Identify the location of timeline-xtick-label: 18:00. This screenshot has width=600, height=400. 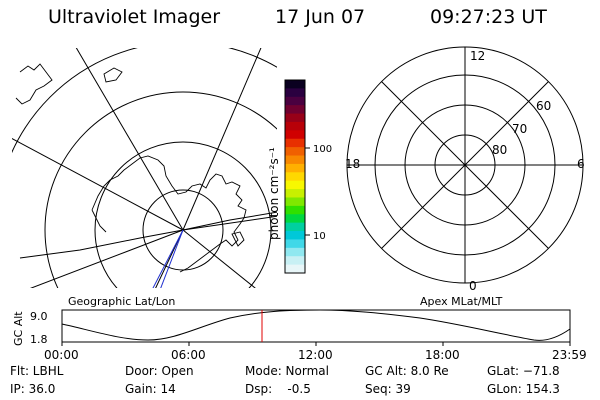
(442, 355).